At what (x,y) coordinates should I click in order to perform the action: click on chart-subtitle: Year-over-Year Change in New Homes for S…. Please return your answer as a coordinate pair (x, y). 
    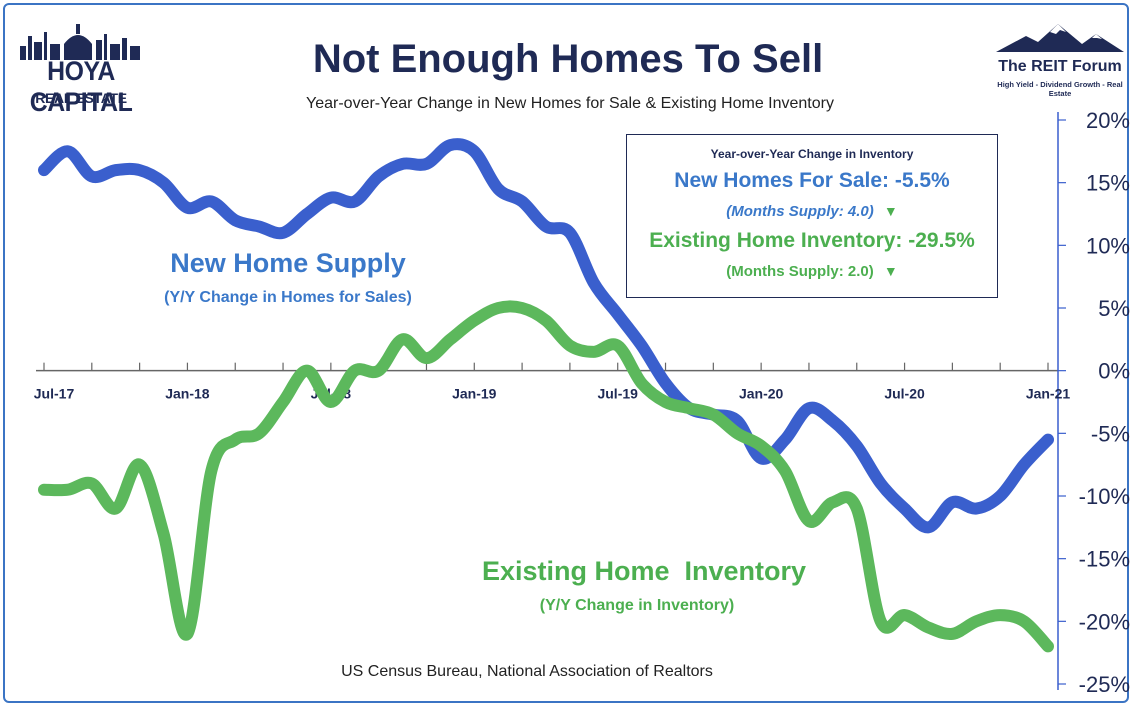
    Looking at the image, I should click on (570, 103).